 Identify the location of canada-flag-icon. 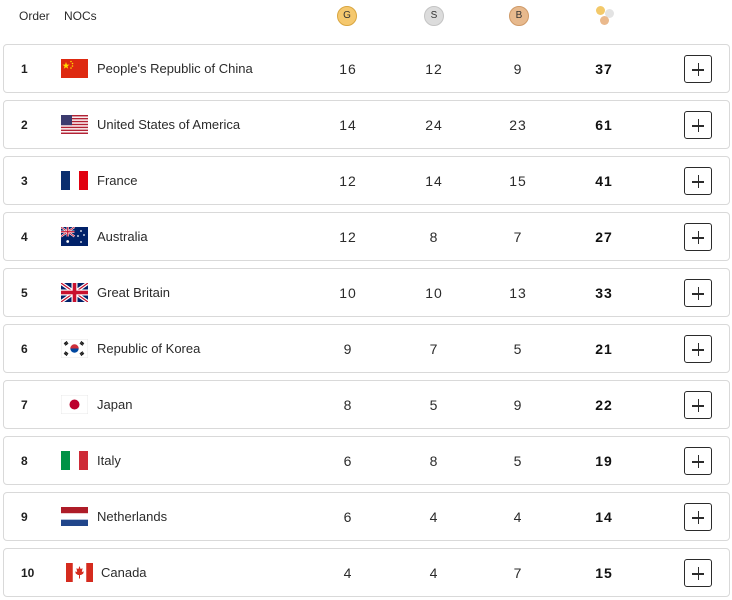
(79, 572).